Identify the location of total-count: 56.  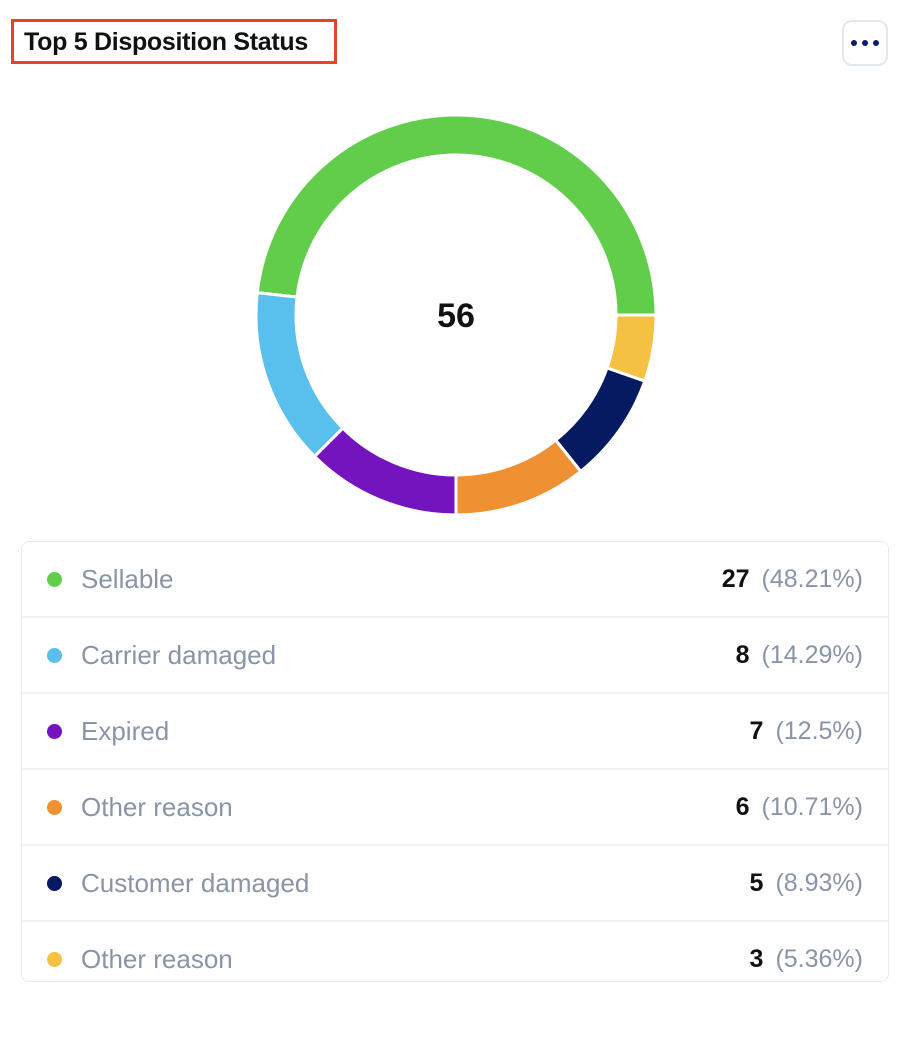
(456, 316).